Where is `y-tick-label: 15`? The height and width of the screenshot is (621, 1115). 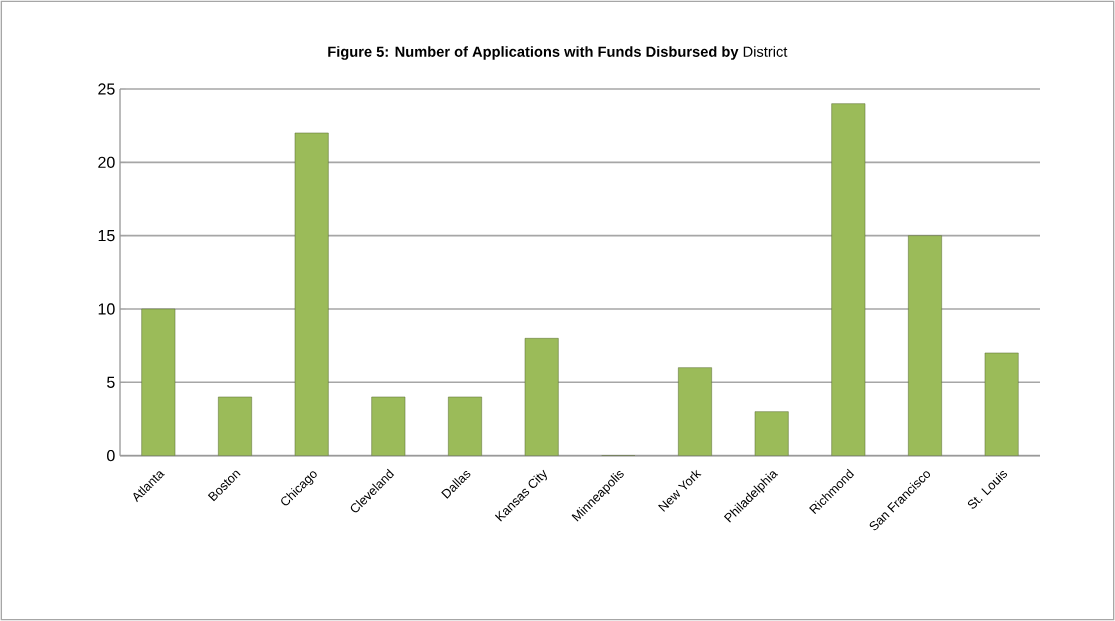 y-tick-label: 15 is located at coordinates (106, 236).